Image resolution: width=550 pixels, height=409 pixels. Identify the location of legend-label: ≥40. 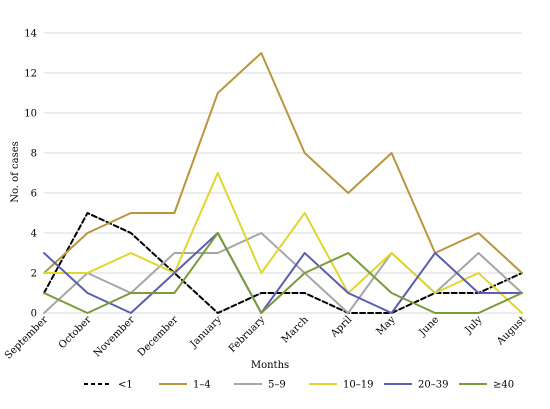
(503, 385).